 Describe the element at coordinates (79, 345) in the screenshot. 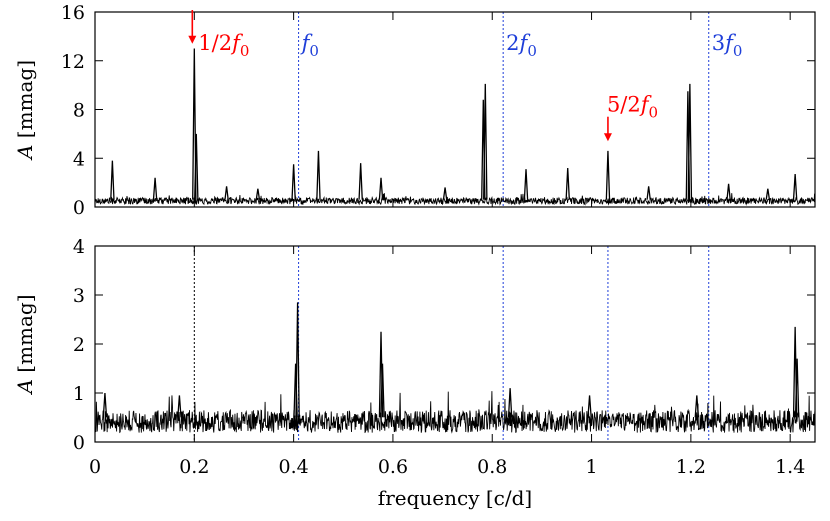

I see `y-tick-label: 2` at that location.